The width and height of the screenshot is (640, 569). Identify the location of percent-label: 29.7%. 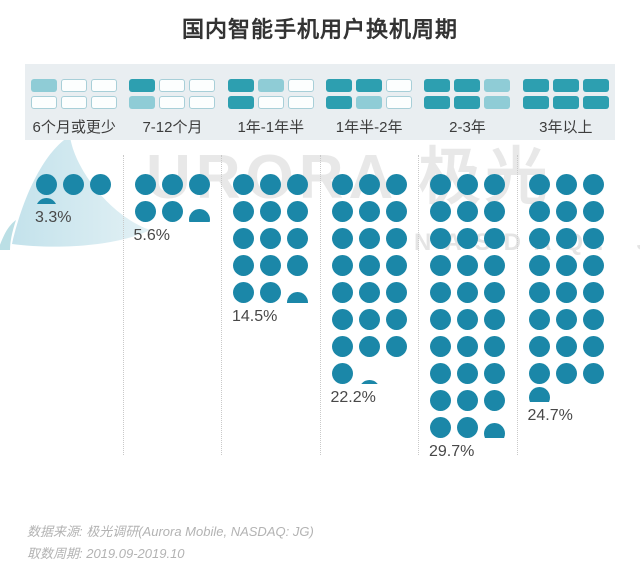
(452, 451).